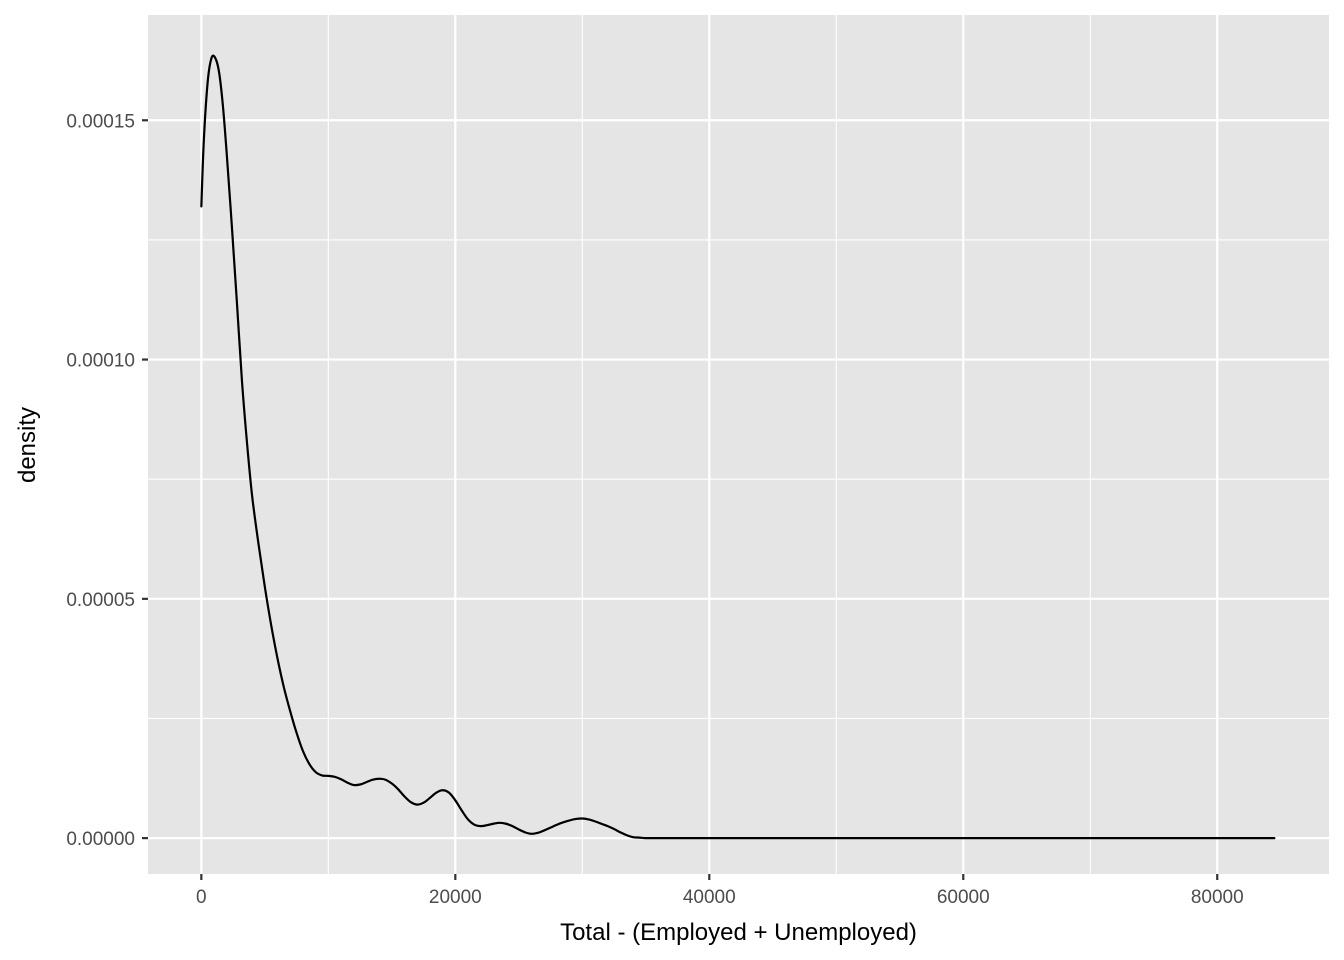  What do you see at coordinates (709, 897) in the screenshot?
I see `x-tick-label: 40000` at bounding box center [709, 897].